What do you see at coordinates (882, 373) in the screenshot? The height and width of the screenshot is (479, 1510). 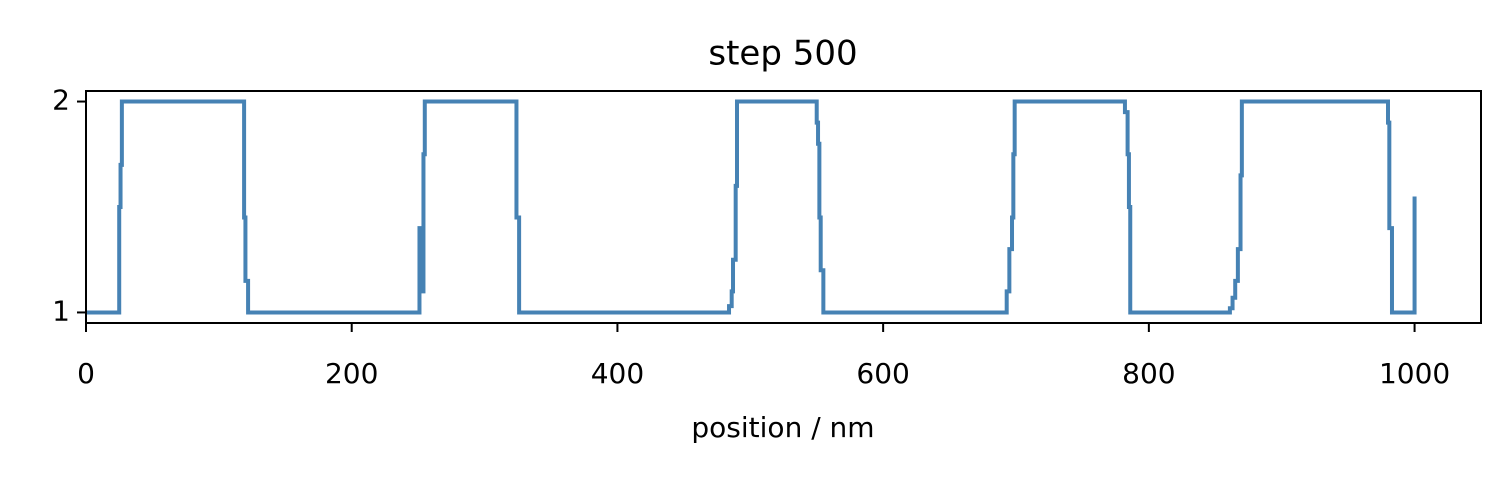 I see `x-tick-label: 600` at bounding box center [882, 373].